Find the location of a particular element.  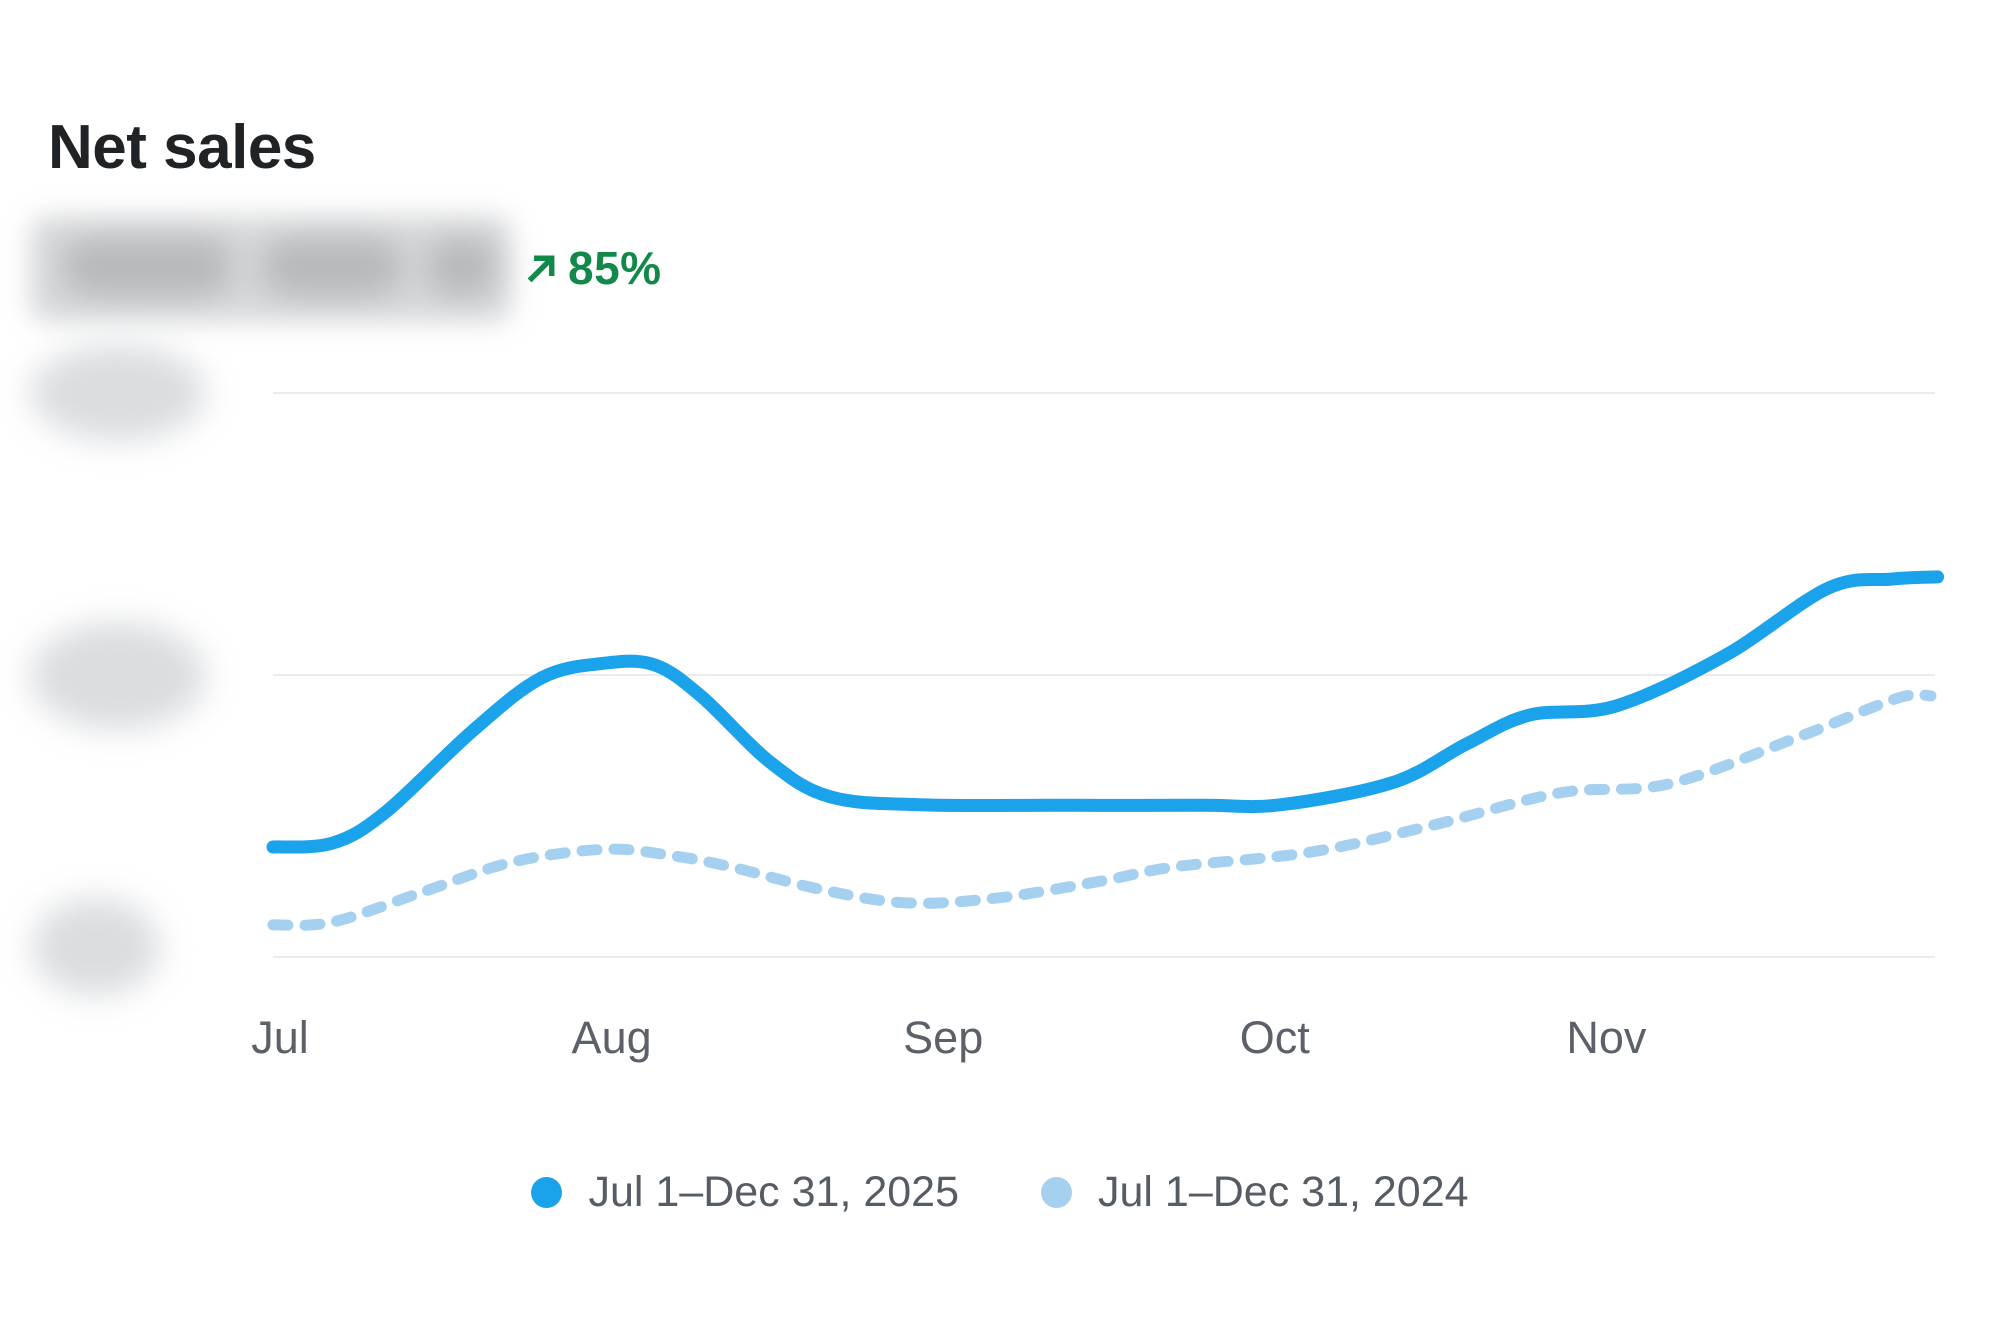

x-axis-label-oct: Oct is located at coordinates (1274, 1037).